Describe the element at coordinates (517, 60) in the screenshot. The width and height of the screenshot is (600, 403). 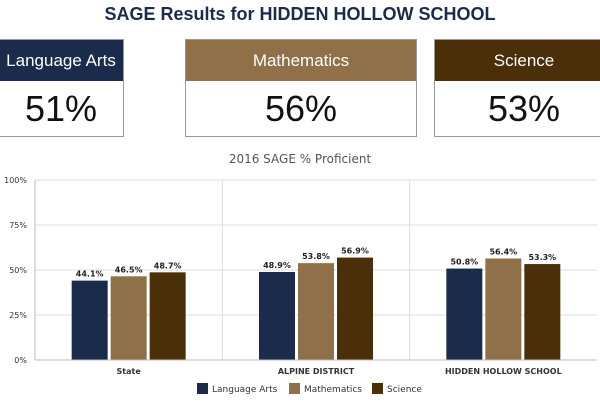
I see `science-card-label: Science` at that location.